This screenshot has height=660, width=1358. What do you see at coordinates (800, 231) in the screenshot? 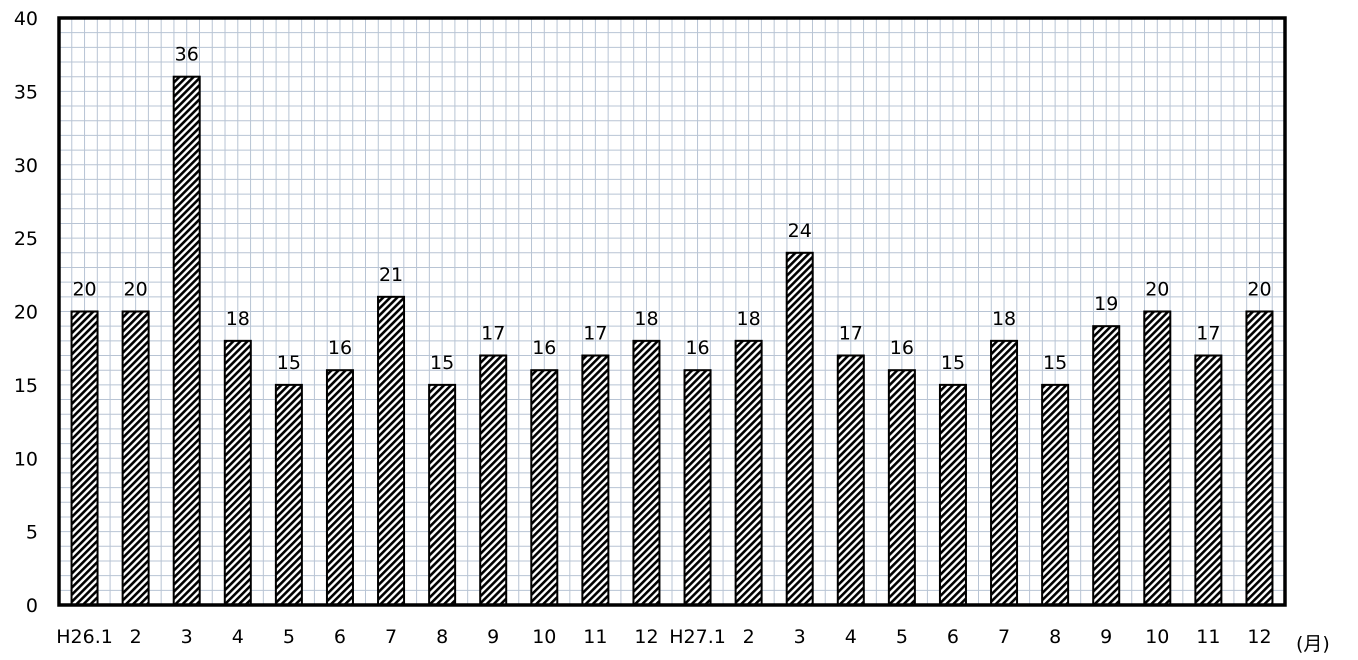
I see `data-label: 24` at bounding box center [800, 231].